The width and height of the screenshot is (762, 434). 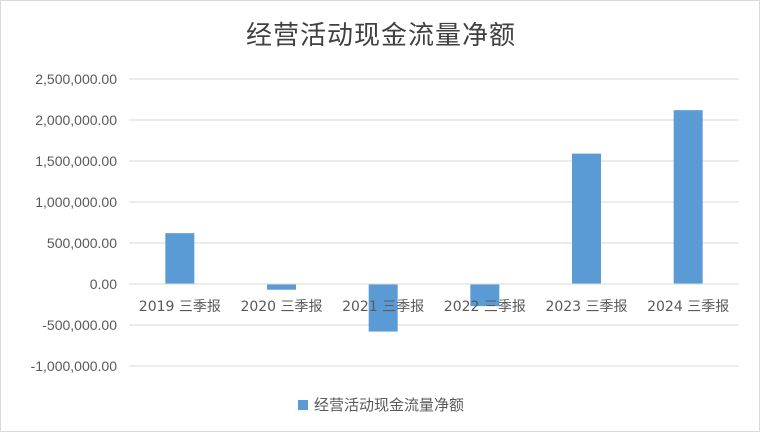 What do you see at coordinates (79, 325) in the screenshot?
I see `y-tick-label: -500,000.00` at bounding box center [79, 325].